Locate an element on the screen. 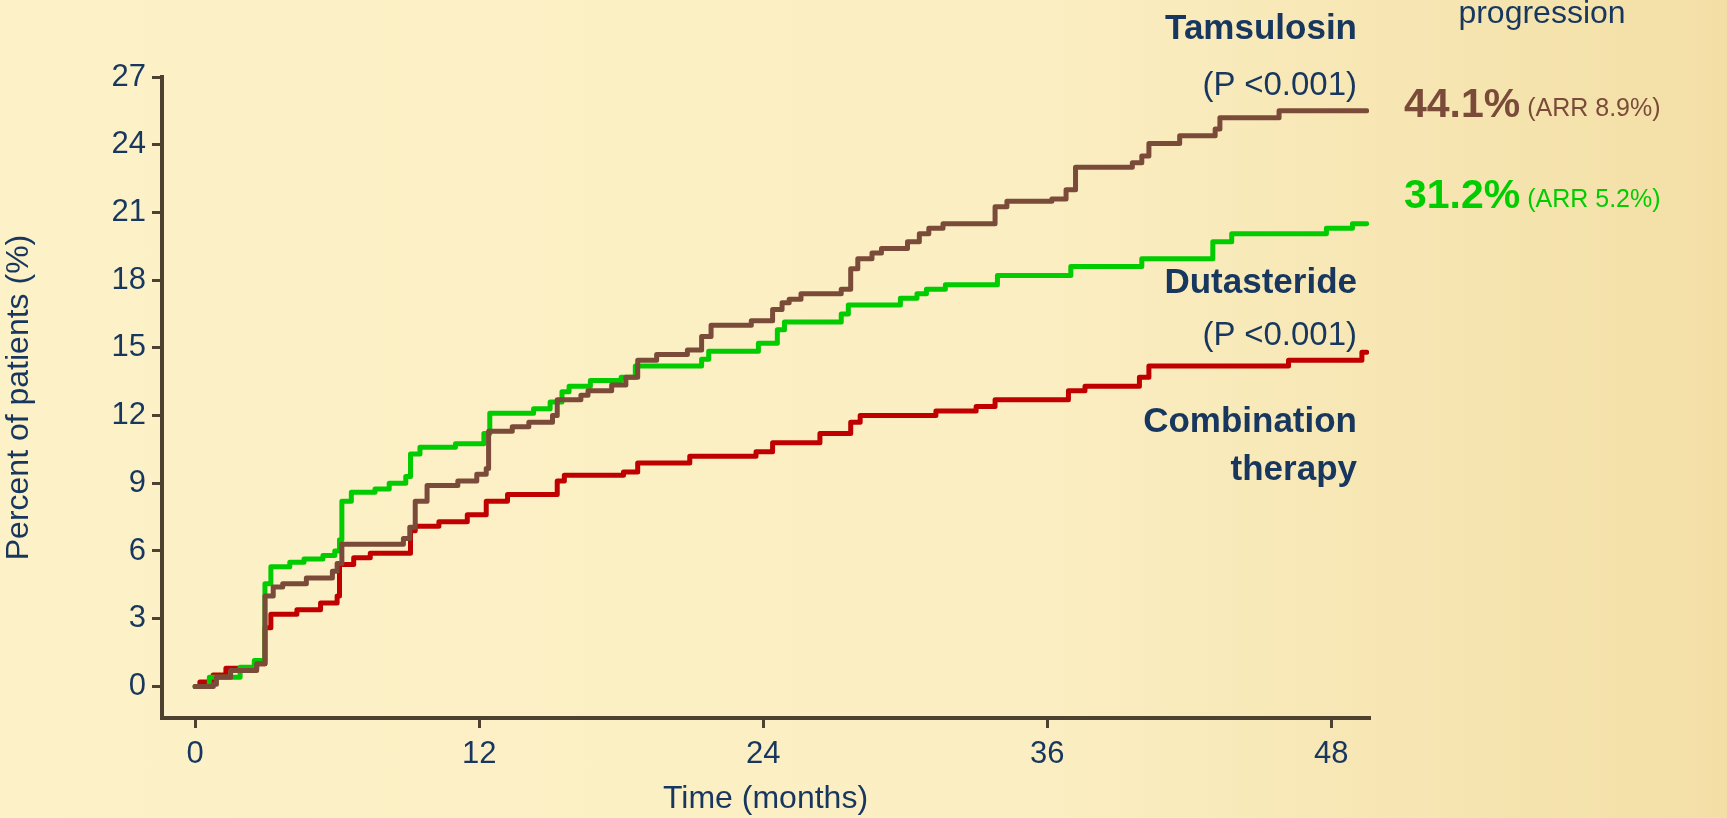  text: progression is located at coordinates (1542, 15).